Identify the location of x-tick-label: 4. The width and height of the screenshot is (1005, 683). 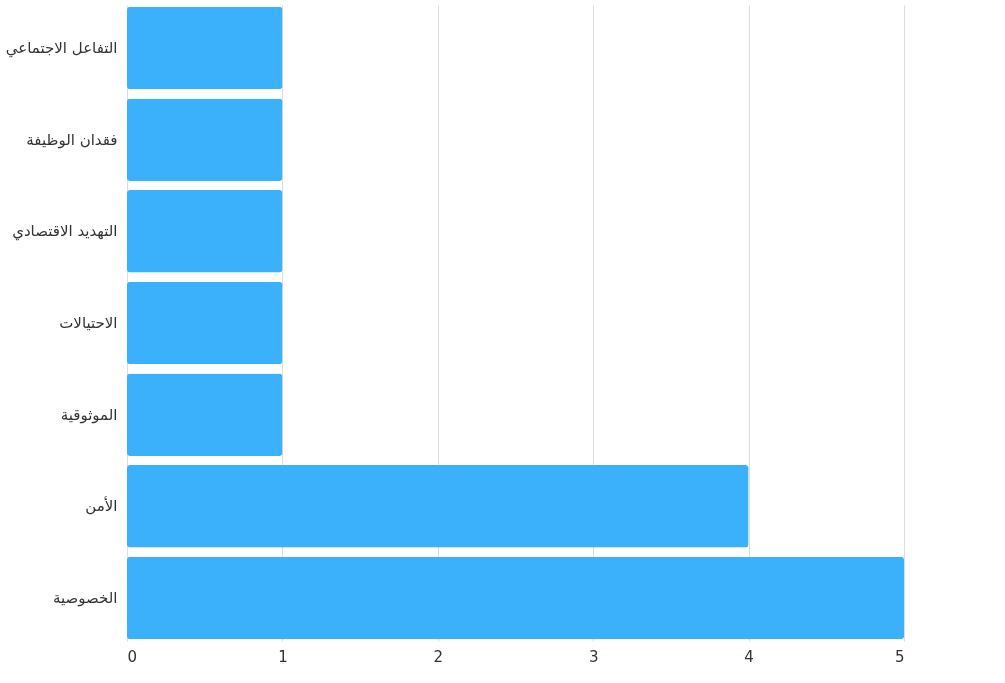
(749, 656).